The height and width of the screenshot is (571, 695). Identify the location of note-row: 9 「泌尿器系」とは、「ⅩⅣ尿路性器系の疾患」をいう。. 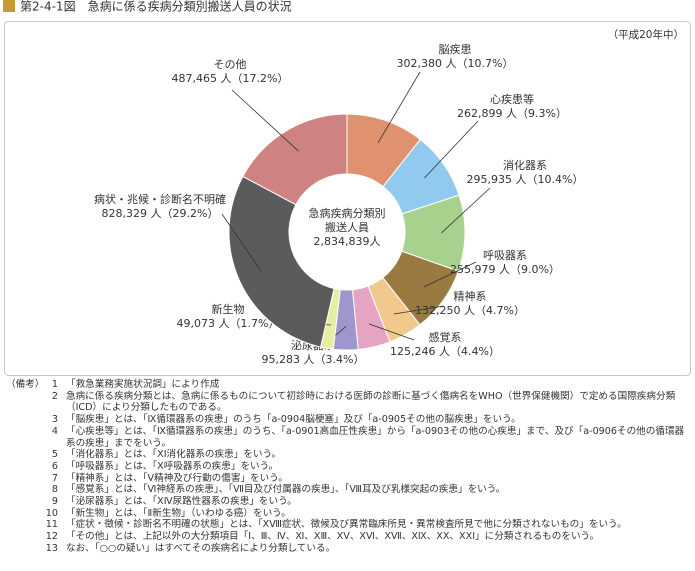
(348, 502).